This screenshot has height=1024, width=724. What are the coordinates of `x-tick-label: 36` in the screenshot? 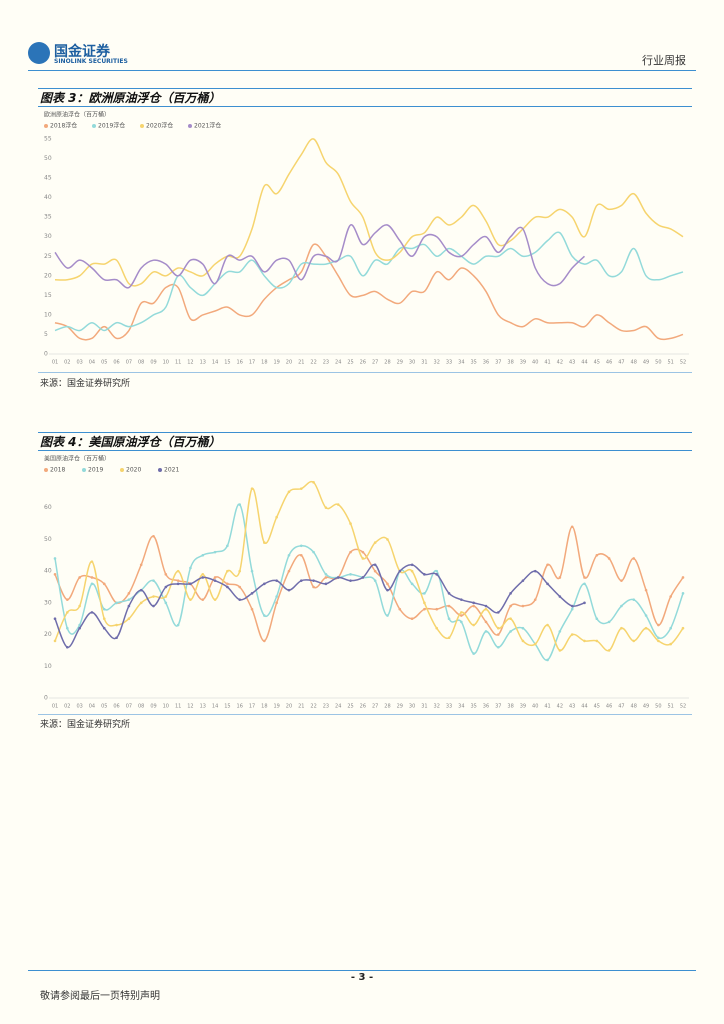 It's located at (486, 363).